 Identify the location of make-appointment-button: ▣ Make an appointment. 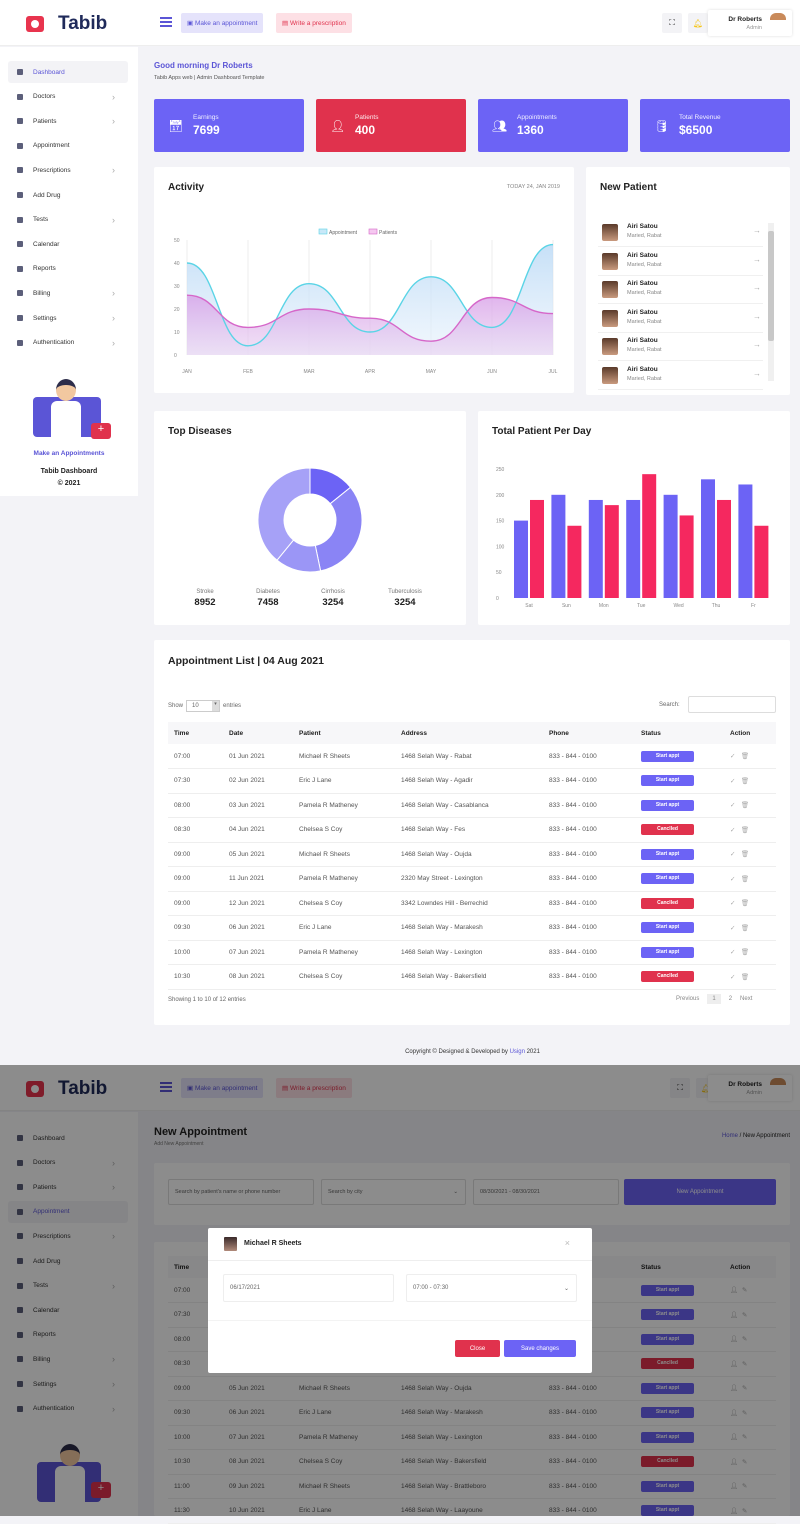
(222, 1088).